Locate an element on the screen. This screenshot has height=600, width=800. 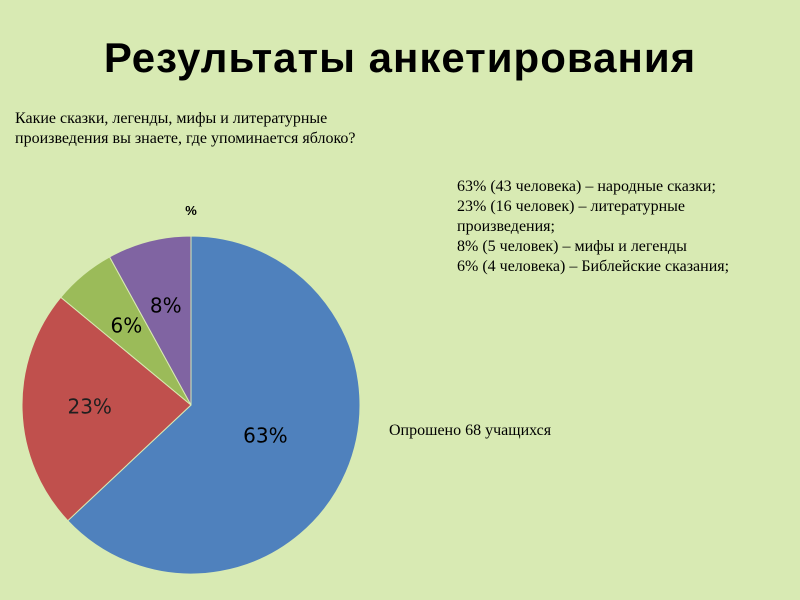
pie-labels: 63% 23% 6% 8% is located at coordinates (177, 370).